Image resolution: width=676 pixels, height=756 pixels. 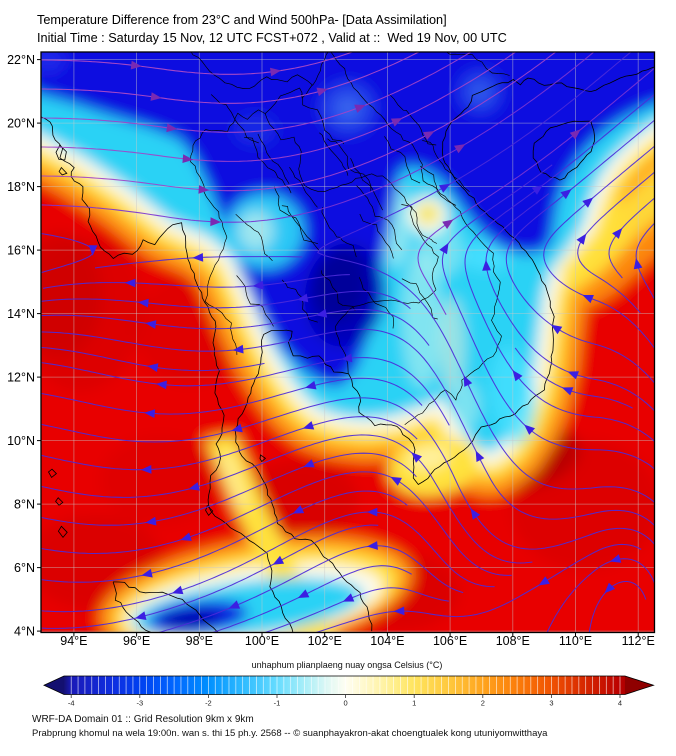 What do you see at coordinates (21, 187) in the screenshot?
I see `svg-text: 18°N` at bounding box center [21, 187].